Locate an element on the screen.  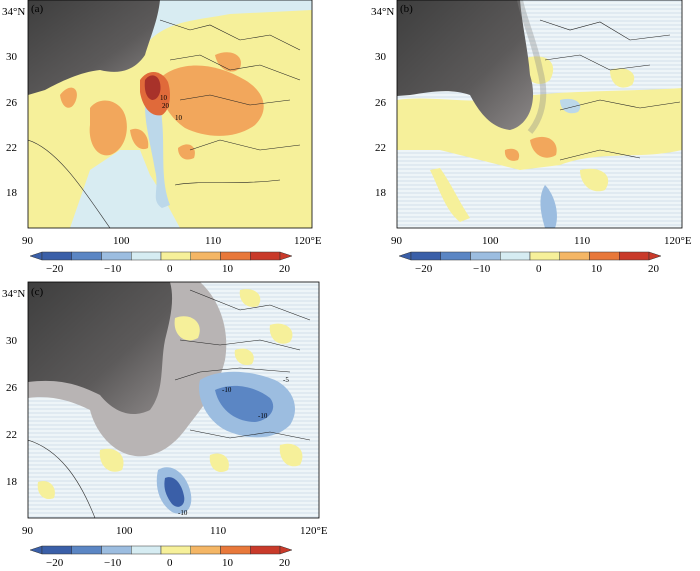
colorbar-tick: 0 is located at coordinates (539, 269).